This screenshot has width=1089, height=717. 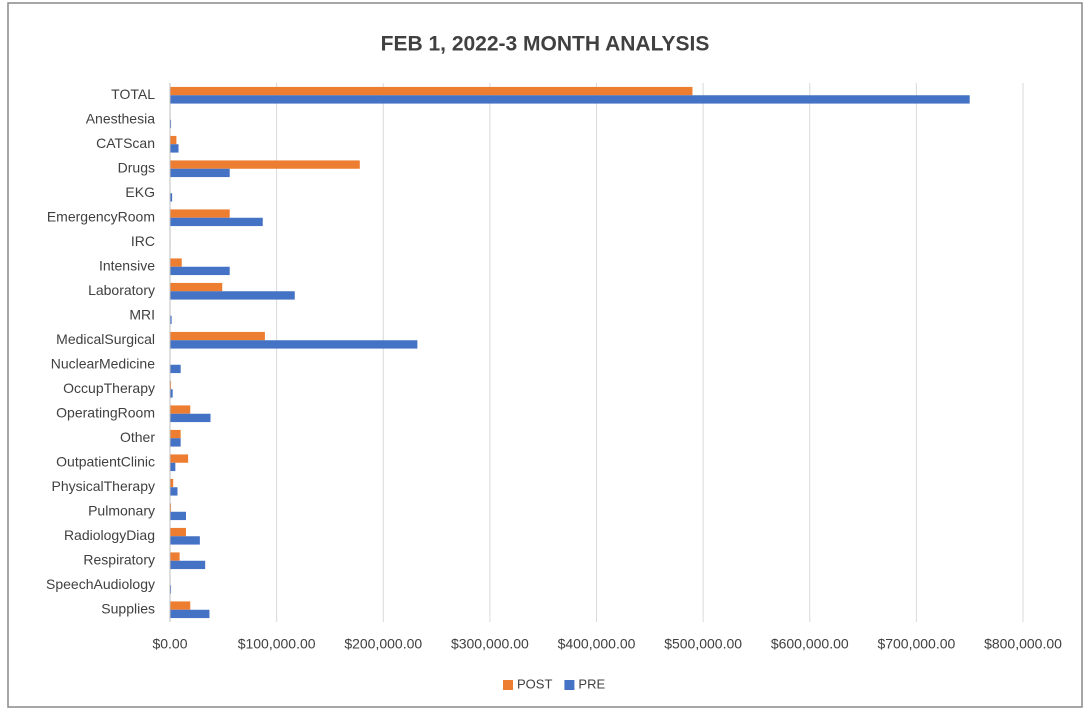 What do you see at coordinates (119, 559) in the screenshot?
I see `y-tick-label: Respiratory` at bounding box center [119, 559].